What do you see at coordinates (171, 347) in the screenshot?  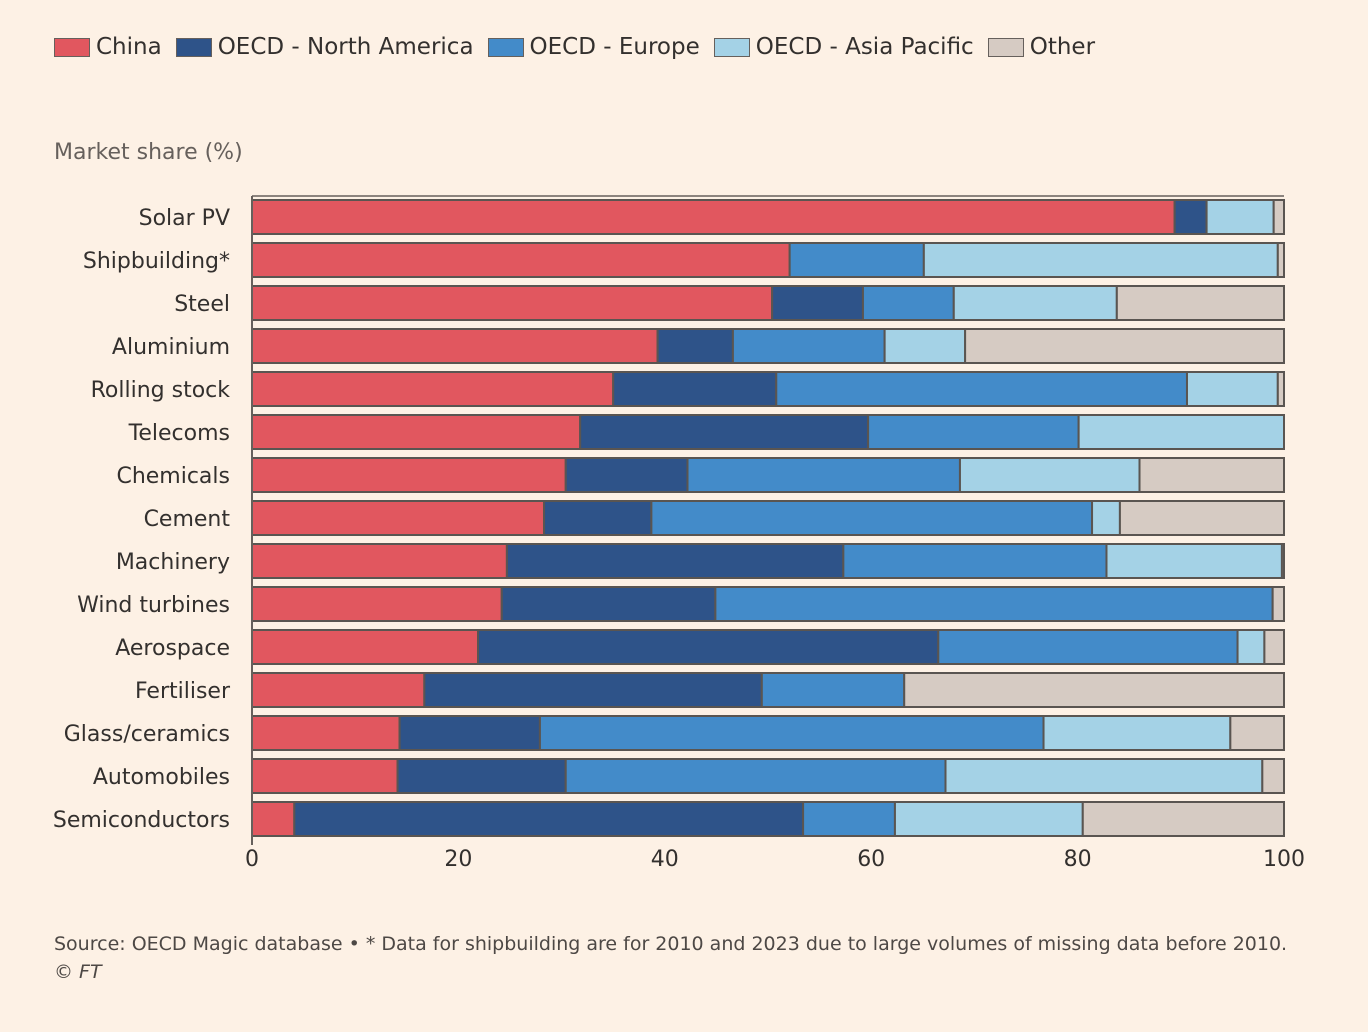 I see `category-label: Aluminium` at bounding box center [171, 347].